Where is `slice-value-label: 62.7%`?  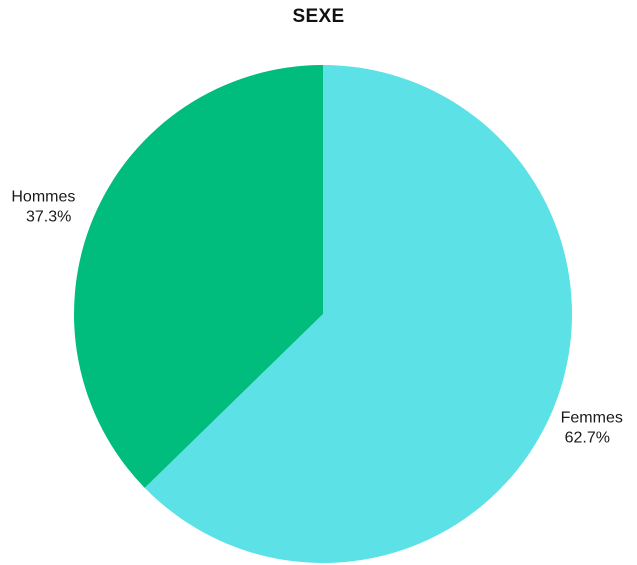 slice-value-label: 62.7% is located at coordinates (587, 438).